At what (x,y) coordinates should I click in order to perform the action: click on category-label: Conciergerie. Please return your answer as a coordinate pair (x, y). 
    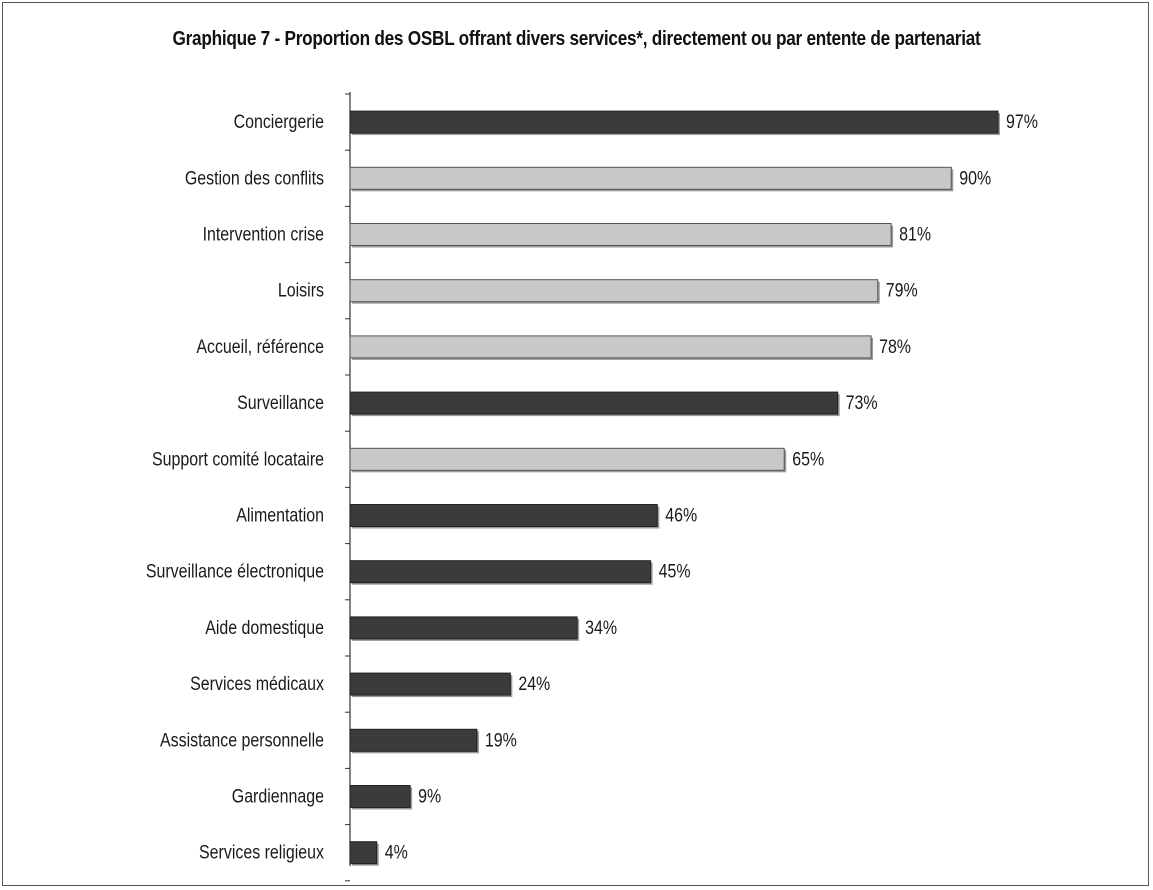
    Looking at the image, I should click on (279, 122).